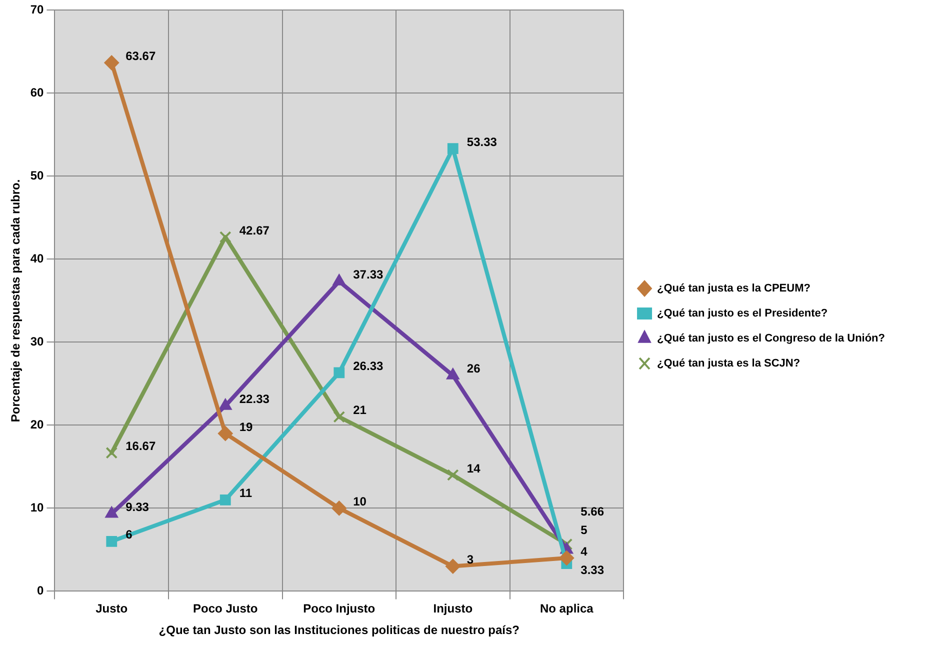 This screenshot has height=647, width=940. What do you see at coordinates (592, 569) in the screenshot?
I see `data-label: 3.33` at bounding box center [592, 569].